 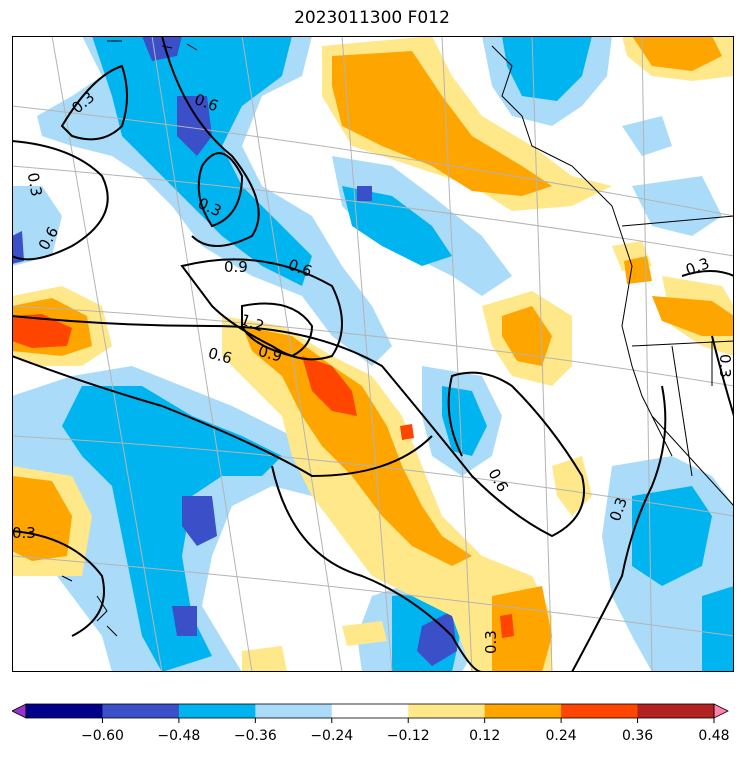 I want to click on colorbar-tick-label: −0.24, so click(x=331, y=736).